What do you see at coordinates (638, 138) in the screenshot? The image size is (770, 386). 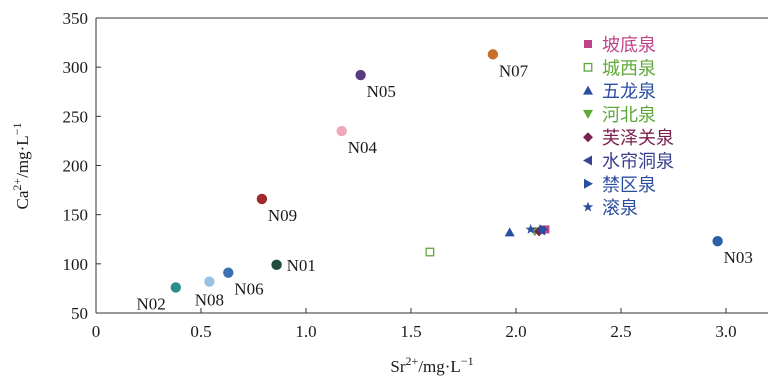 I see `legend-label-5: 芙泽关泉` at bounding box center [638, 138].